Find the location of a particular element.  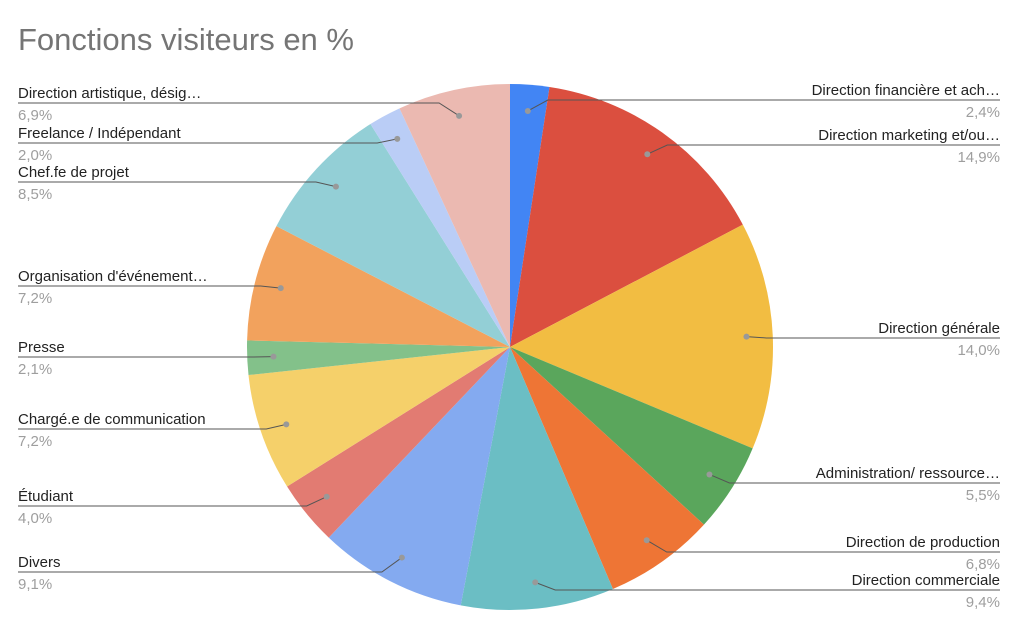

slice-label: Direction de production is located at coordinates (923, 542).